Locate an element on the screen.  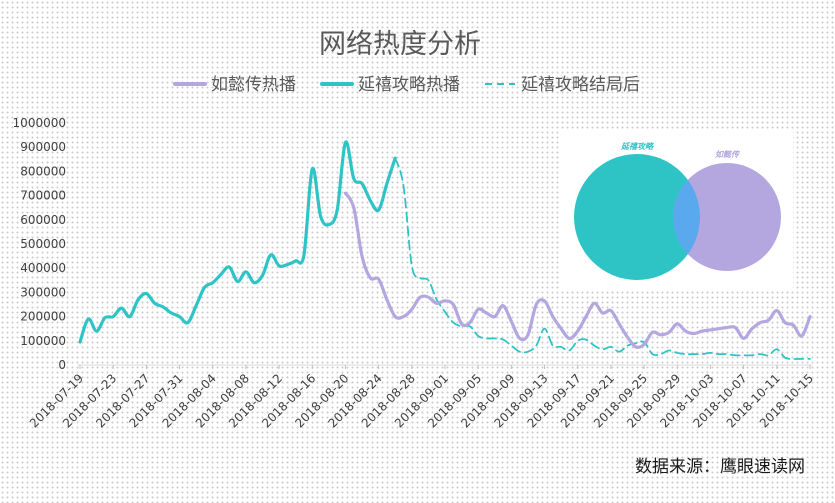
y-tick-label: 1000000 is located at coordinates (39, 123).